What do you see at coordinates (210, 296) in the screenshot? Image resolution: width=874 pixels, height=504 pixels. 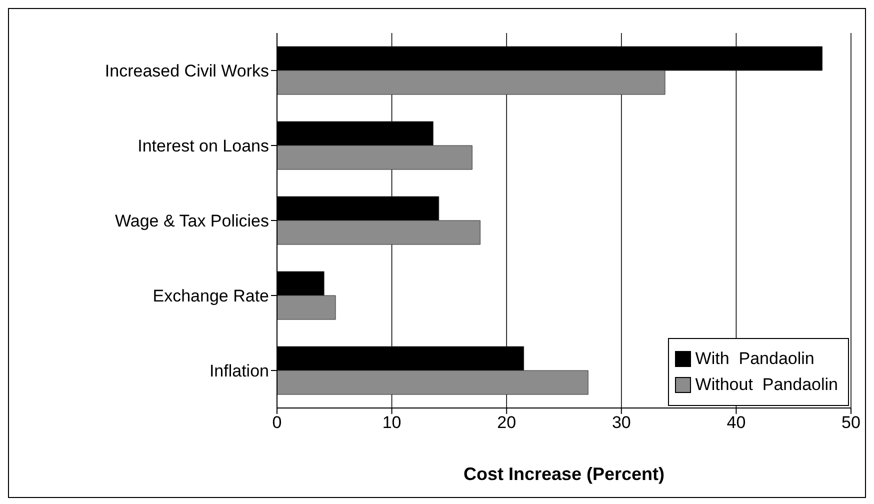 I see `y-tick-label: Exchange Rate` at bounding box center [210, 296].